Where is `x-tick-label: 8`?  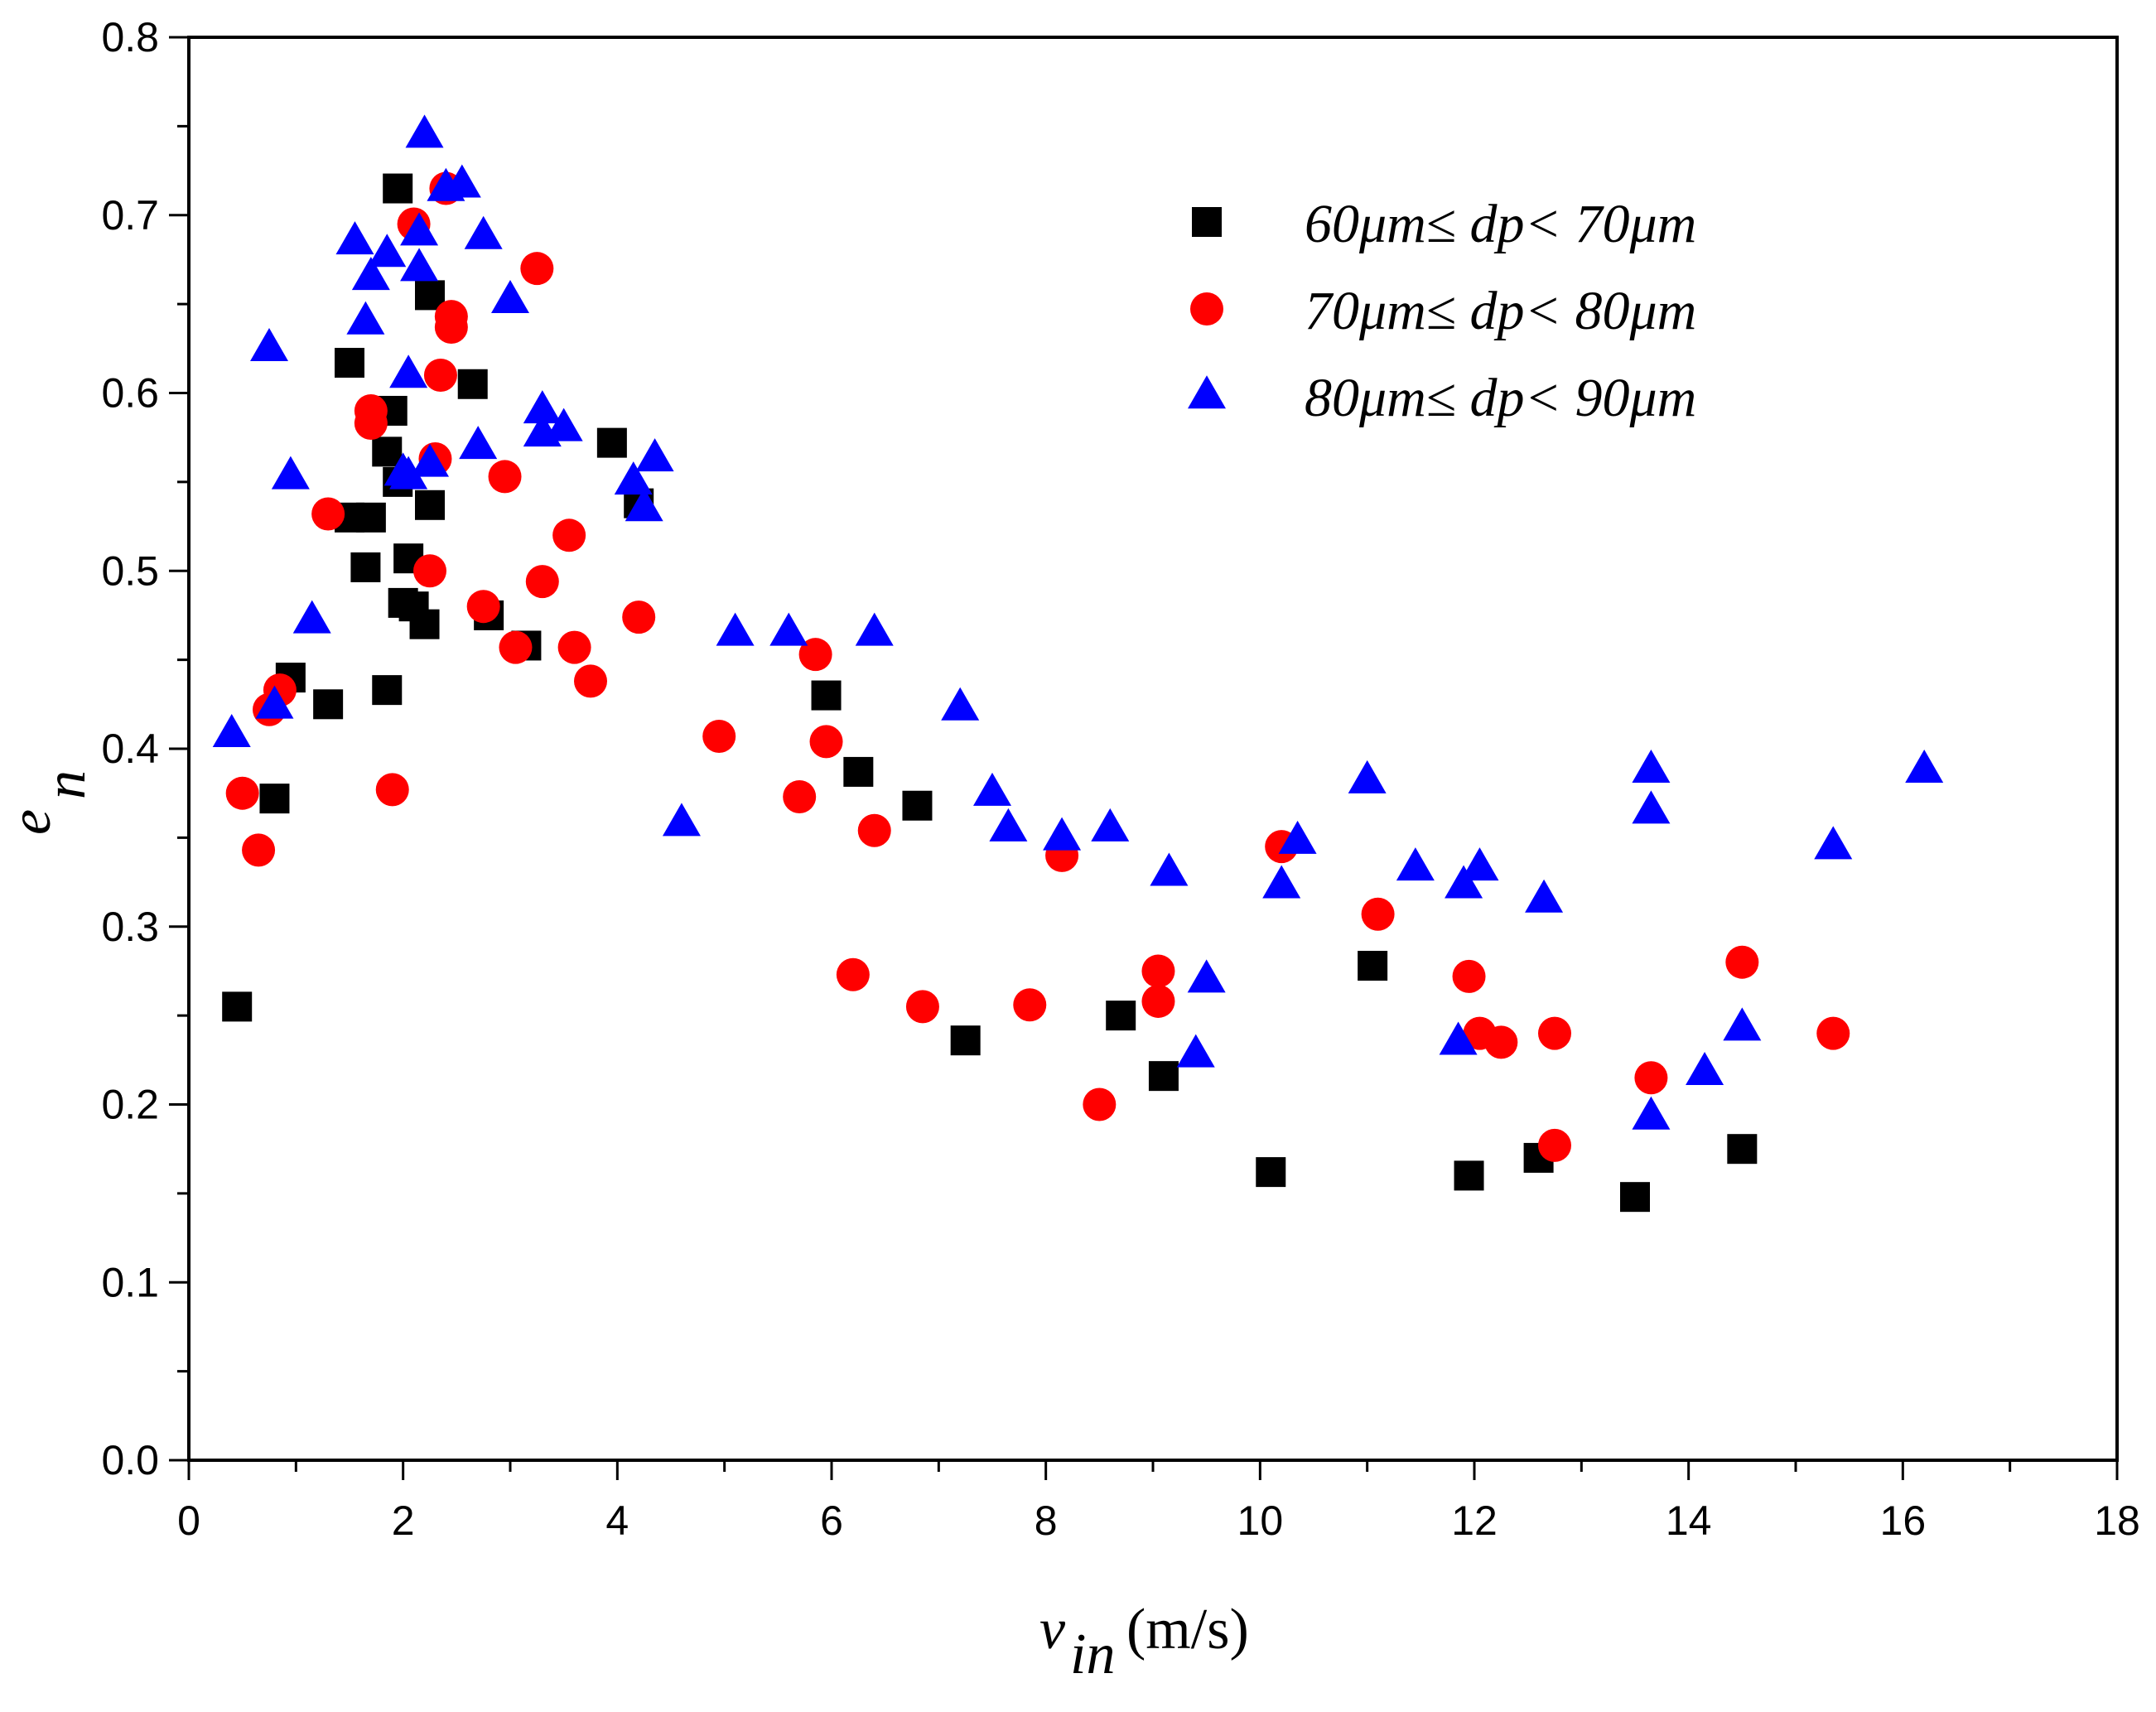 x-tick-label: 8 is located at coordinates (1046, 1520).